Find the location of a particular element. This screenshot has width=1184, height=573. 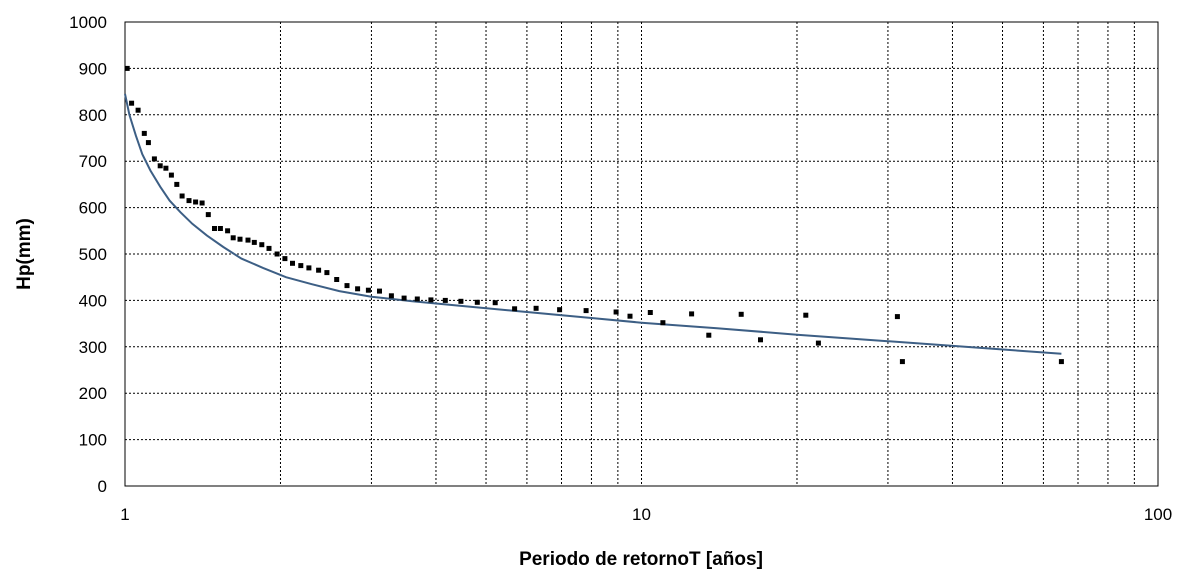

y-axis-title: Hp(mm) is located at coordinates (24, 254).